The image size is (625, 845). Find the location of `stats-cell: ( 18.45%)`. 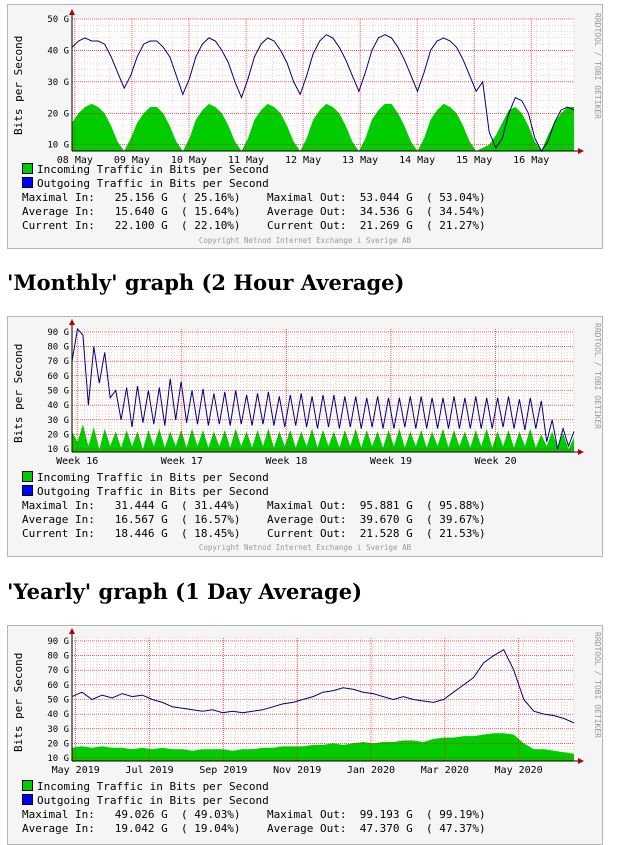

stats-cell: ( 18.45%) is located at coordinates (224, 533).